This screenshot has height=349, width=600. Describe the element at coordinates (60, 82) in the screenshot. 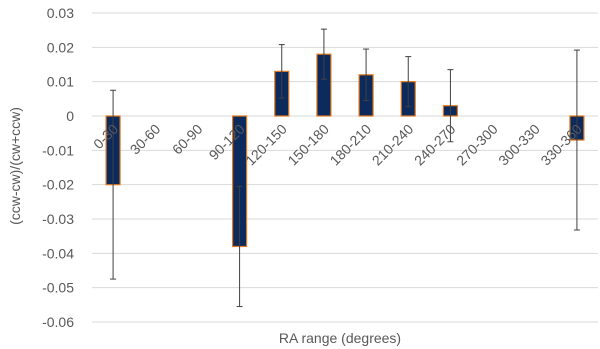

I see `y-tick-label: 0.01` at that location.